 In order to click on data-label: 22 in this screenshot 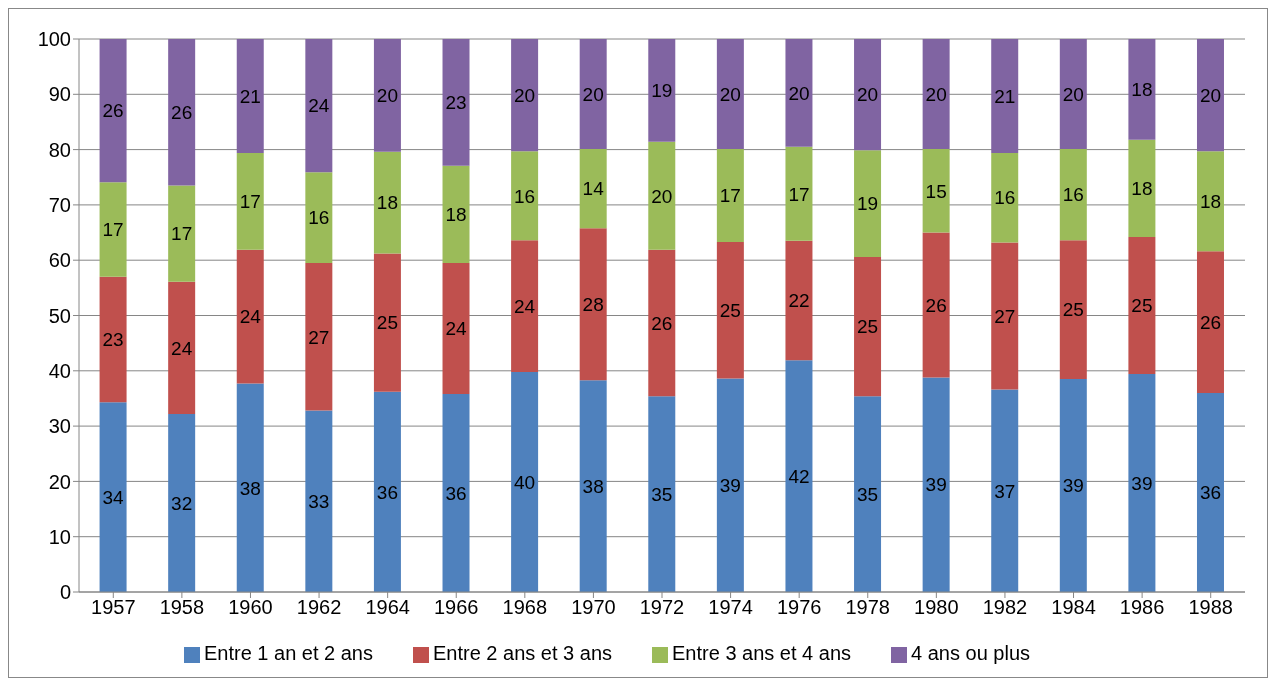, I will do `click(799, 301)`.